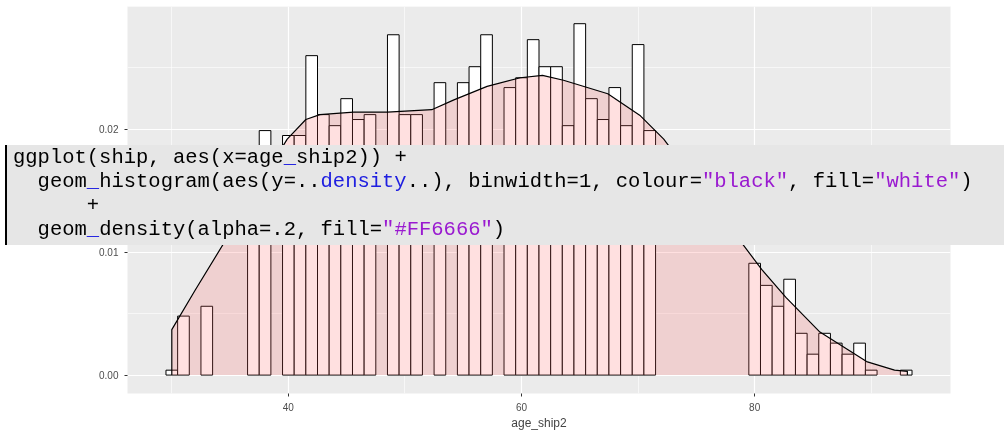 The width and height of the screenshot is (1004, 432). What do you see at coordinates (109, 253) in the screenshot?
I see `y-tick-label: 0.01` at bounding box center [109, 253].